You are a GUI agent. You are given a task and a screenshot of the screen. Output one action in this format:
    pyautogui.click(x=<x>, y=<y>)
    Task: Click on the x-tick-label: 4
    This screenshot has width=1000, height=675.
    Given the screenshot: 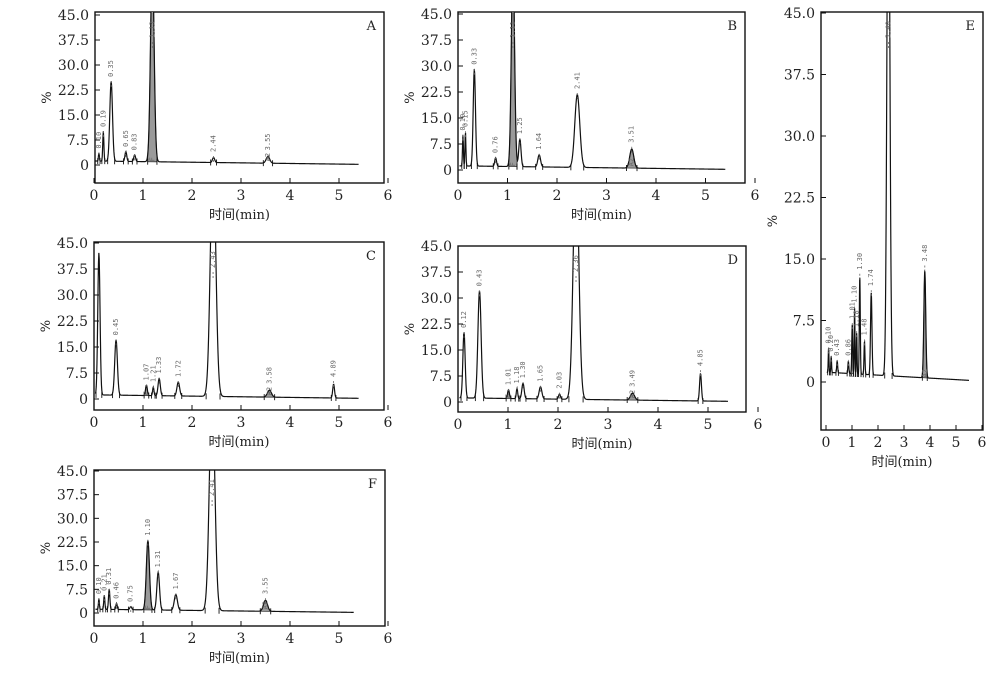 What is the action you would take?
    pyautogui.click(x=290, y=639)
    